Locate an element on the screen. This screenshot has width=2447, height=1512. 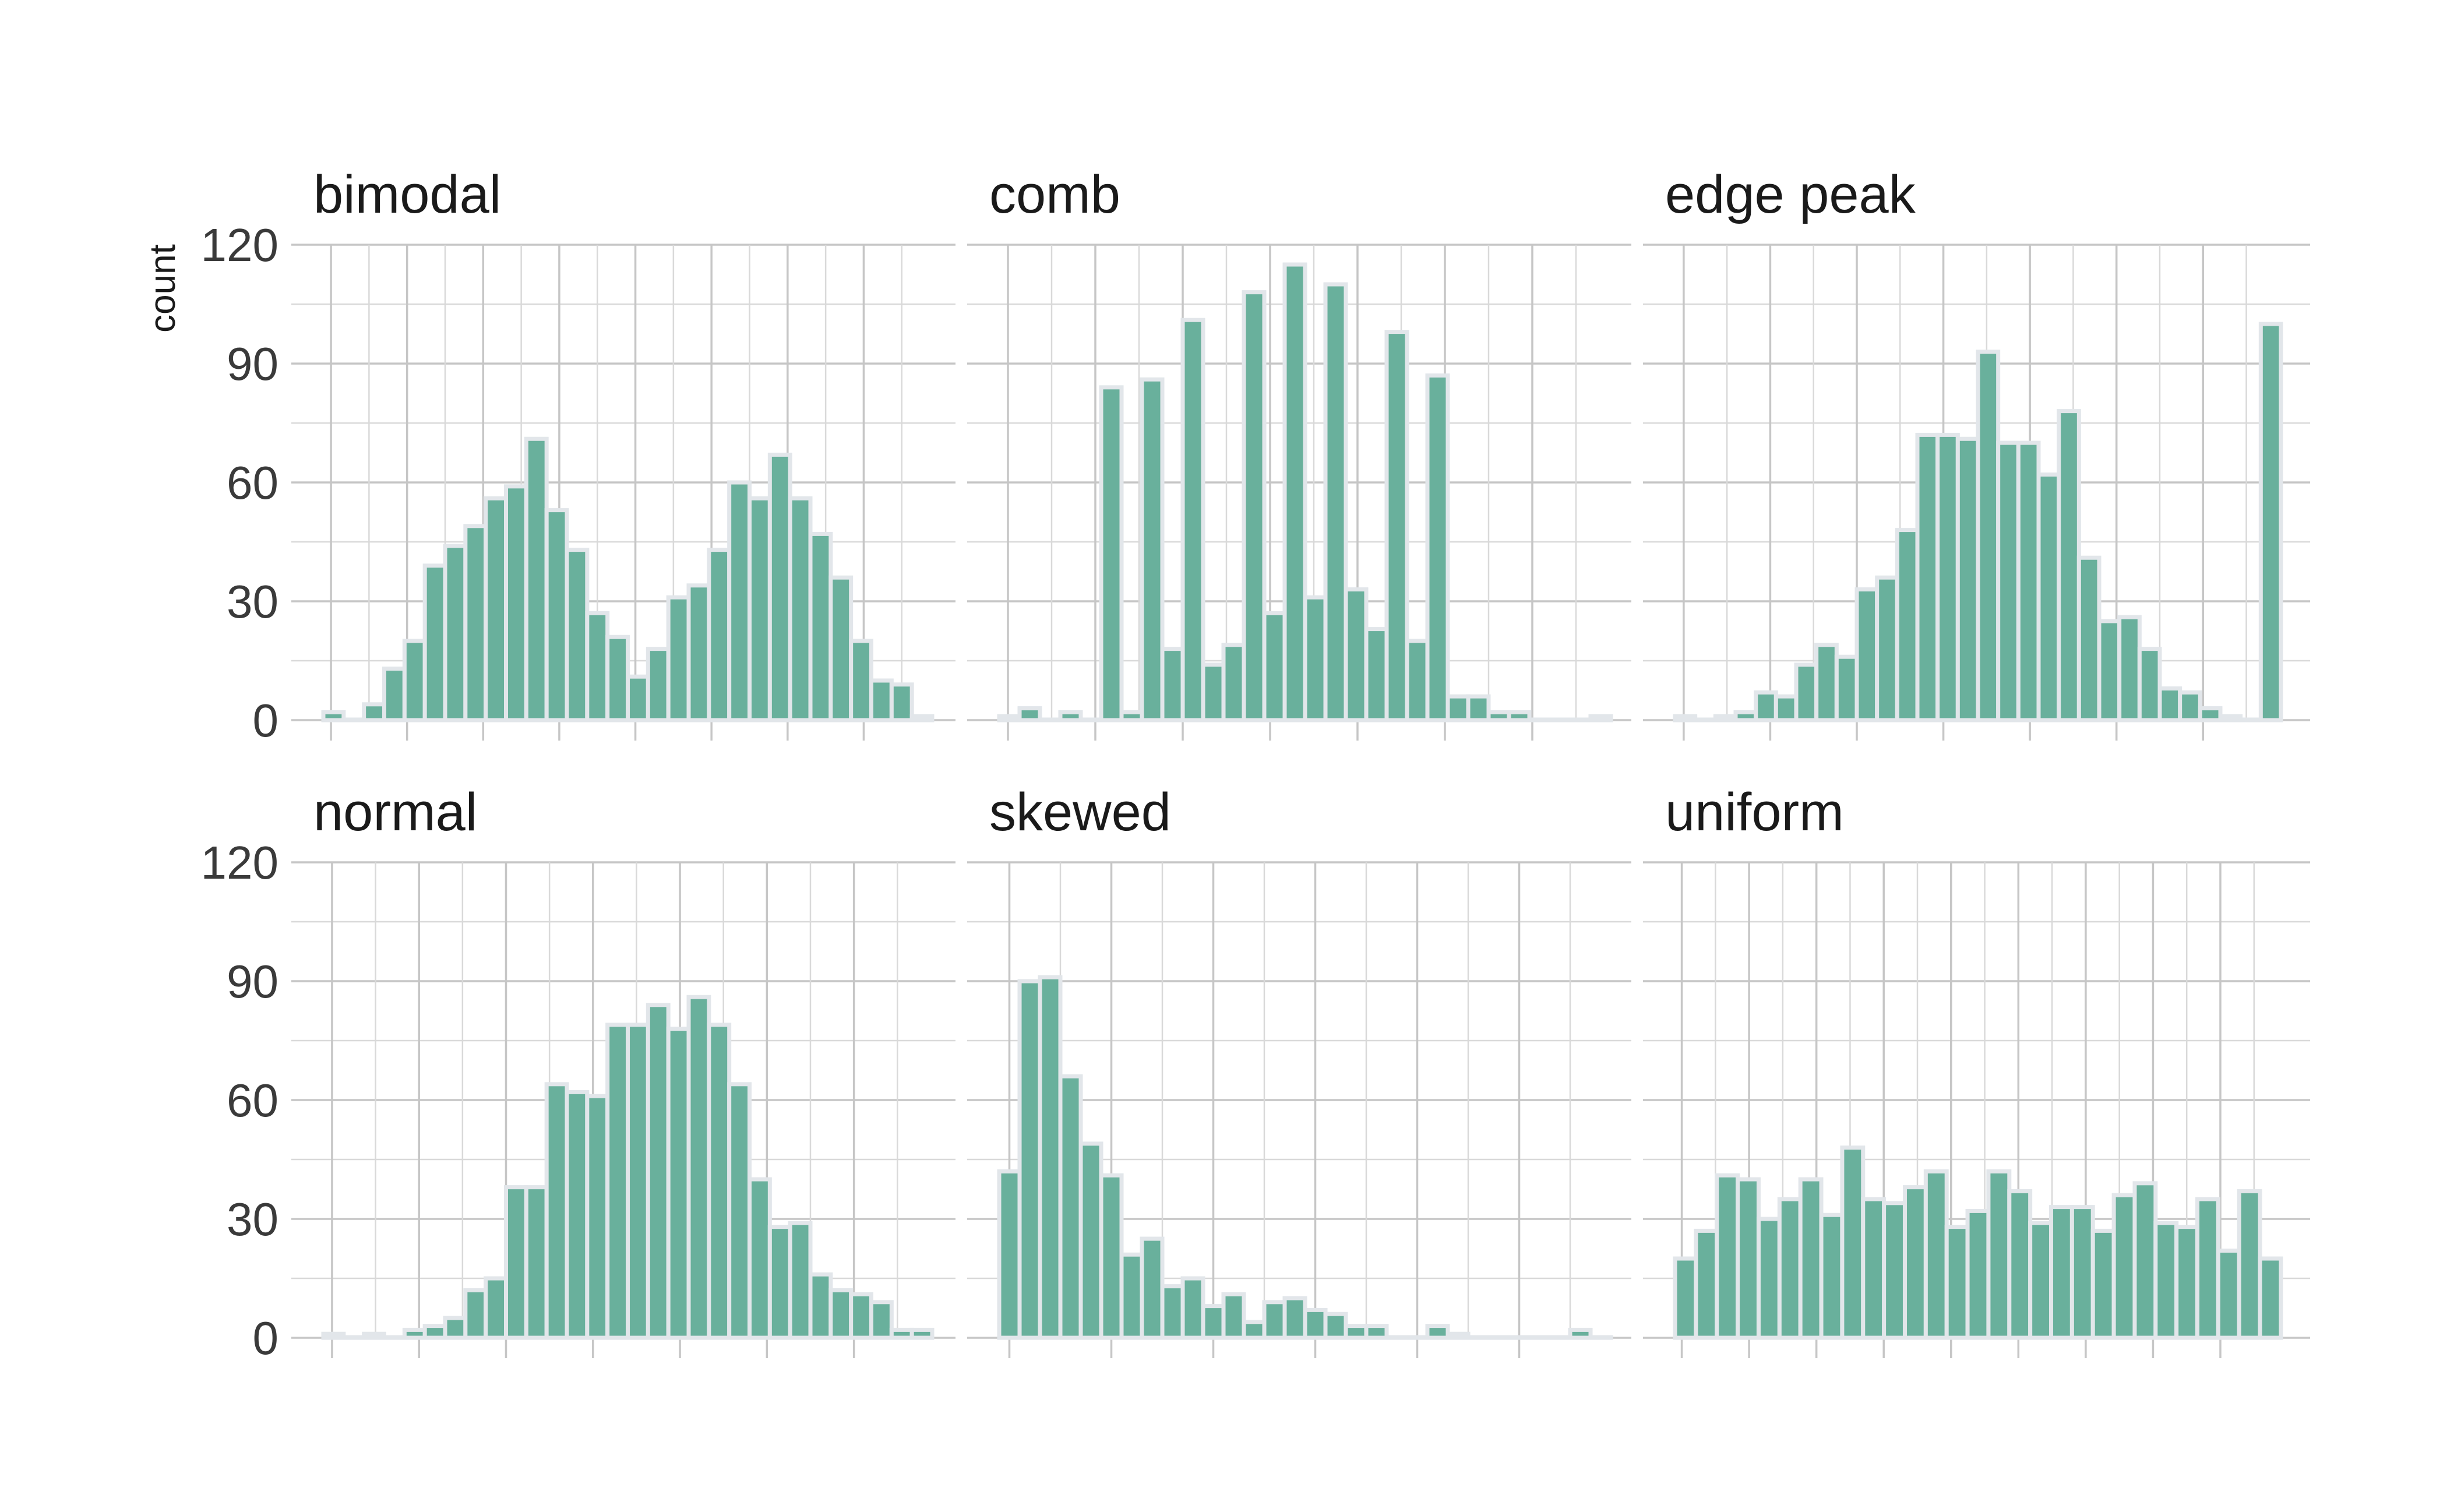
panel-title-normal: normal is located at coordinates (395, 812).